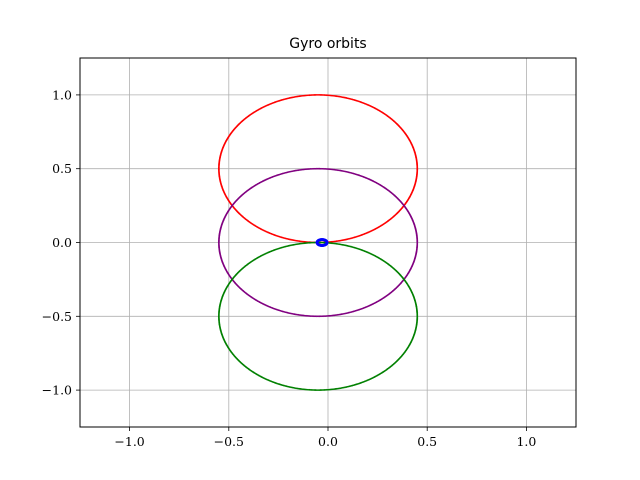 This screenshot has height=480, width=640. What do you see at coordinates (427, 441) in the screenshot?
I see `x-tick-label: 0.5` at bounding box center [427, 441].